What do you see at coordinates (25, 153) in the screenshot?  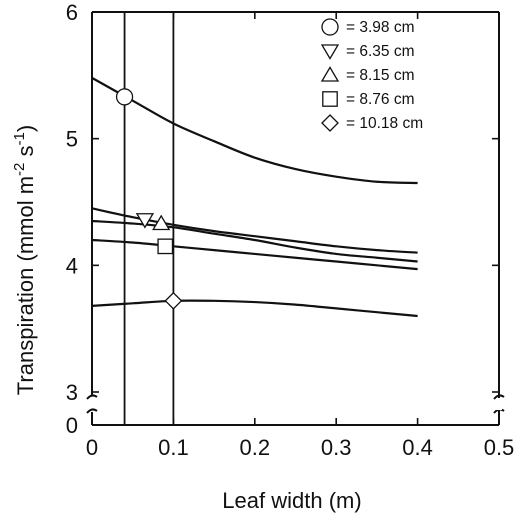 I see `y-title-middle: s` at bounding box center [25, 153].